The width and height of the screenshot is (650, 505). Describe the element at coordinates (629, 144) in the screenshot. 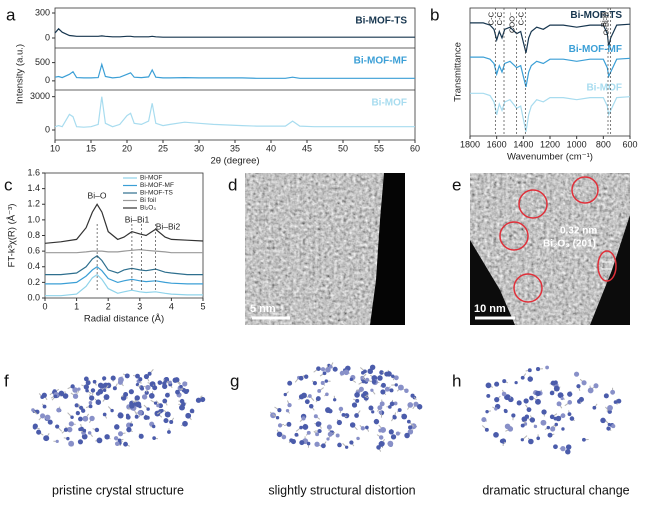

I see `x-tick-label: 600` at that location.